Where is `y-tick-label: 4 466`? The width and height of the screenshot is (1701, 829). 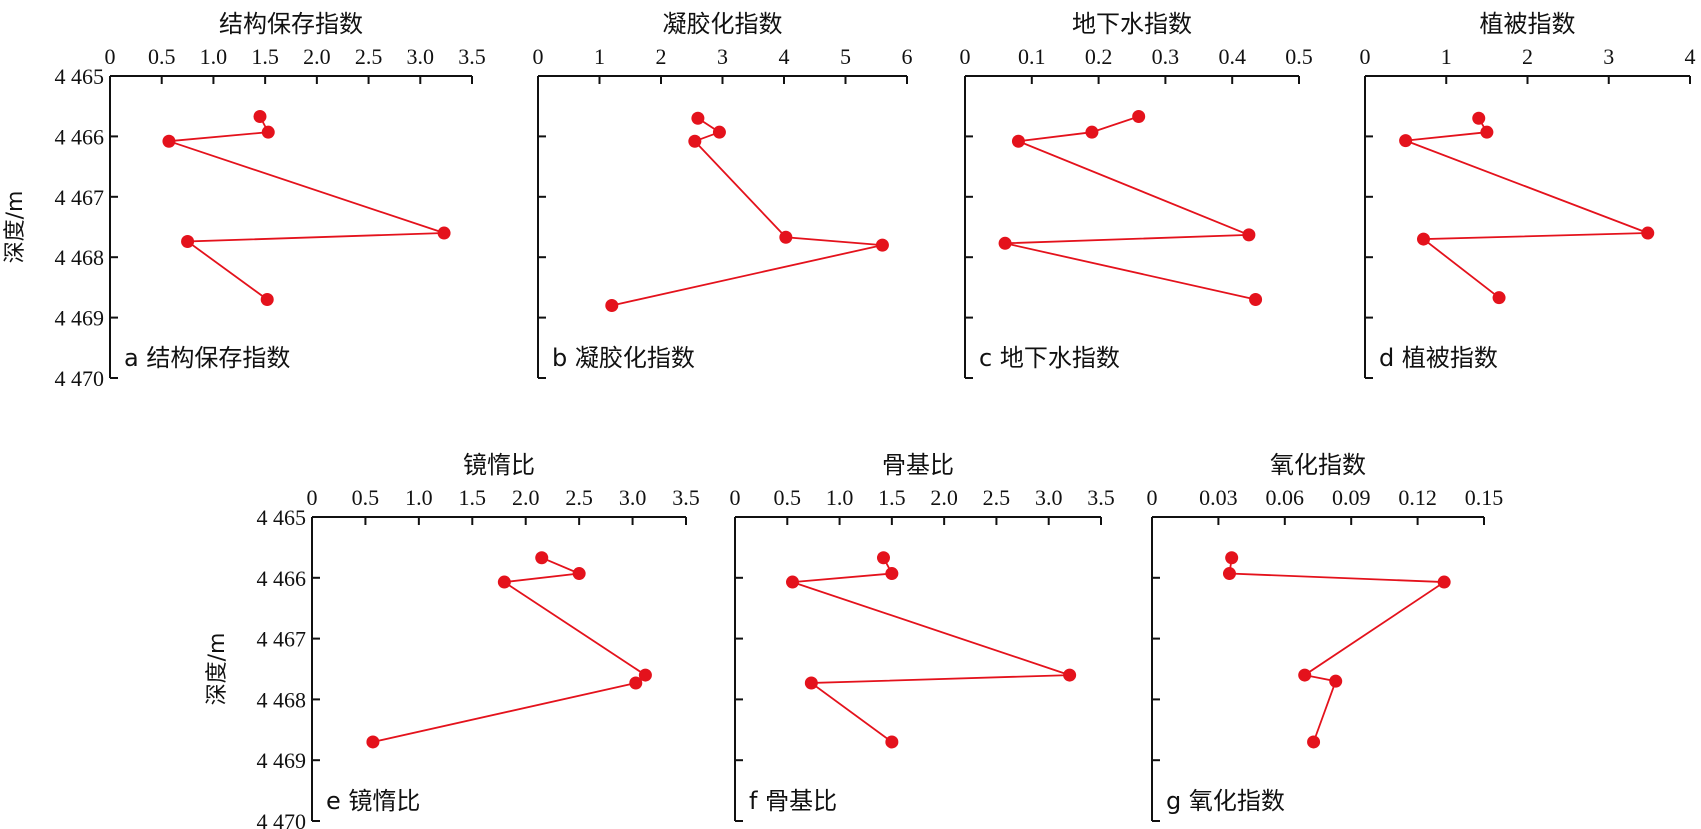
y-tick-label: 4 466 is located at coordinates (282, 578).